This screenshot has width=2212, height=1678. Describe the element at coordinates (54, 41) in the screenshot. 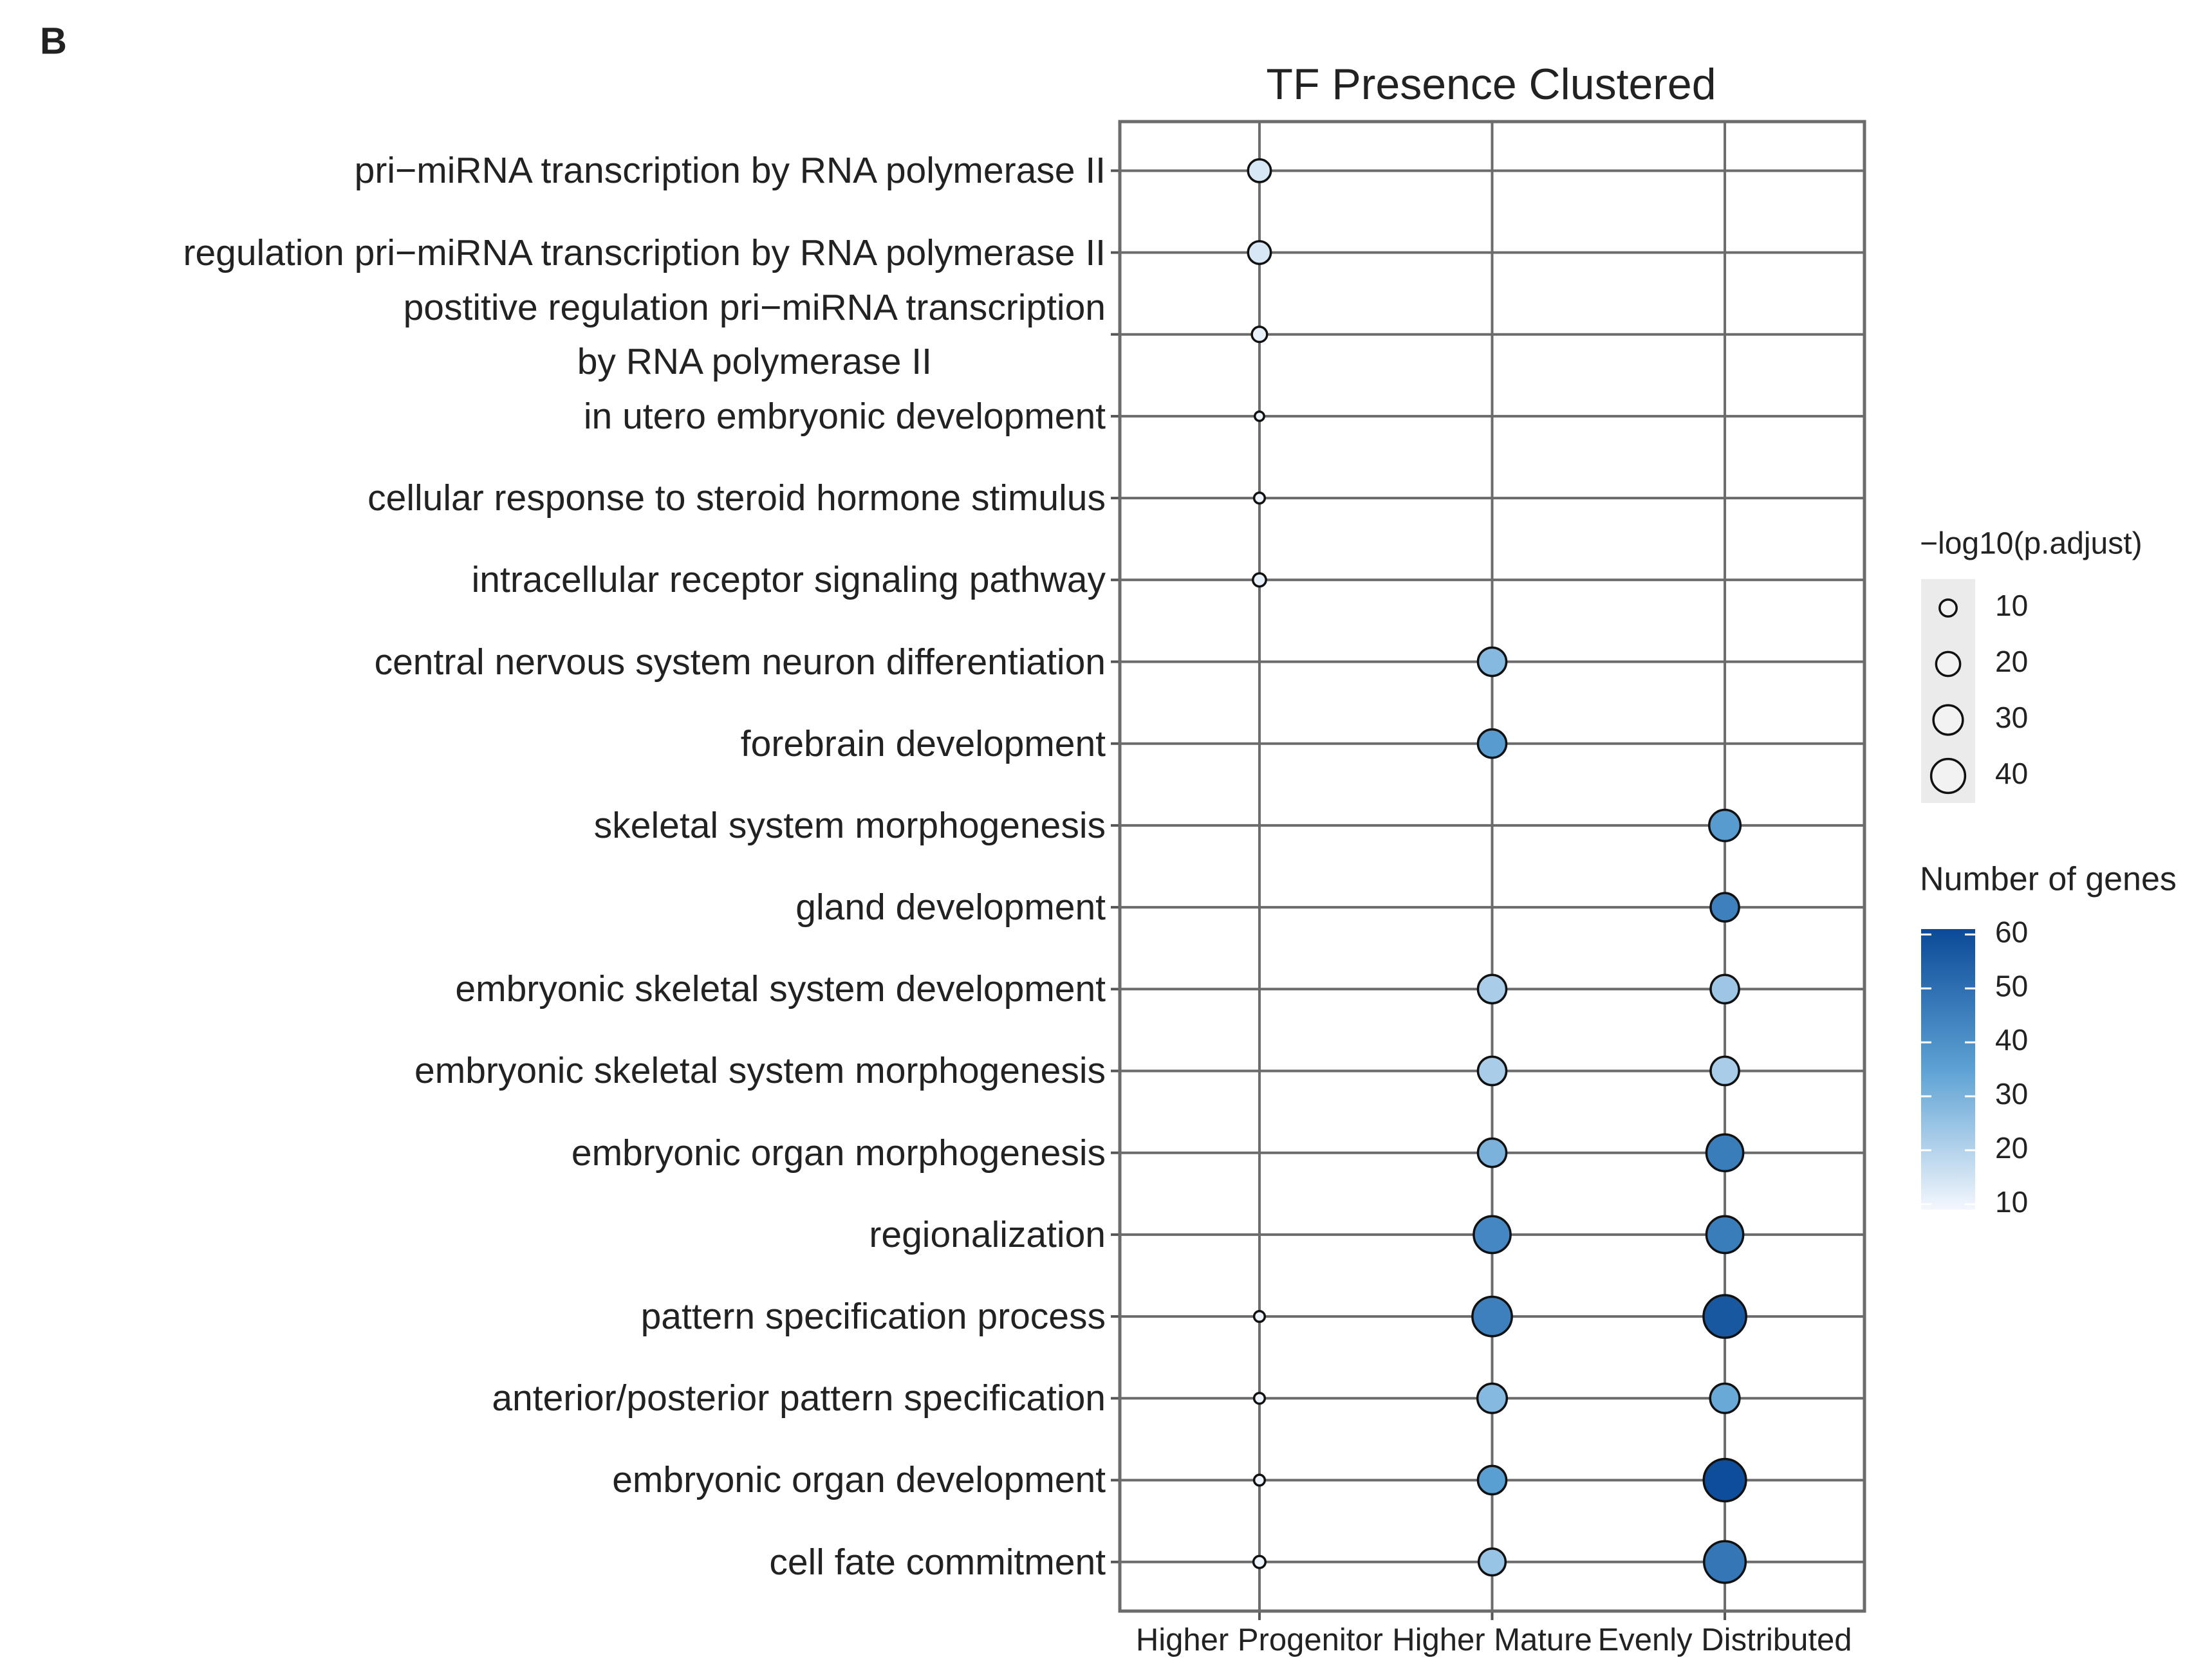

I see `panel-label: B` at that location.